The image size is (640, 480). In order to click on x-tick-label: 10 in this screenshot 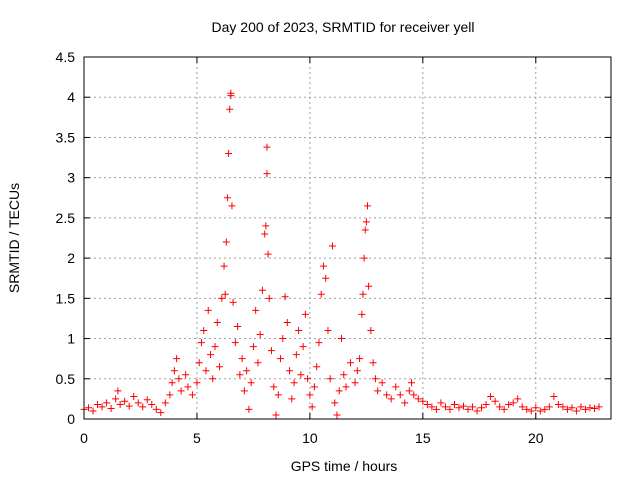, I will do `click(310, 438)`.